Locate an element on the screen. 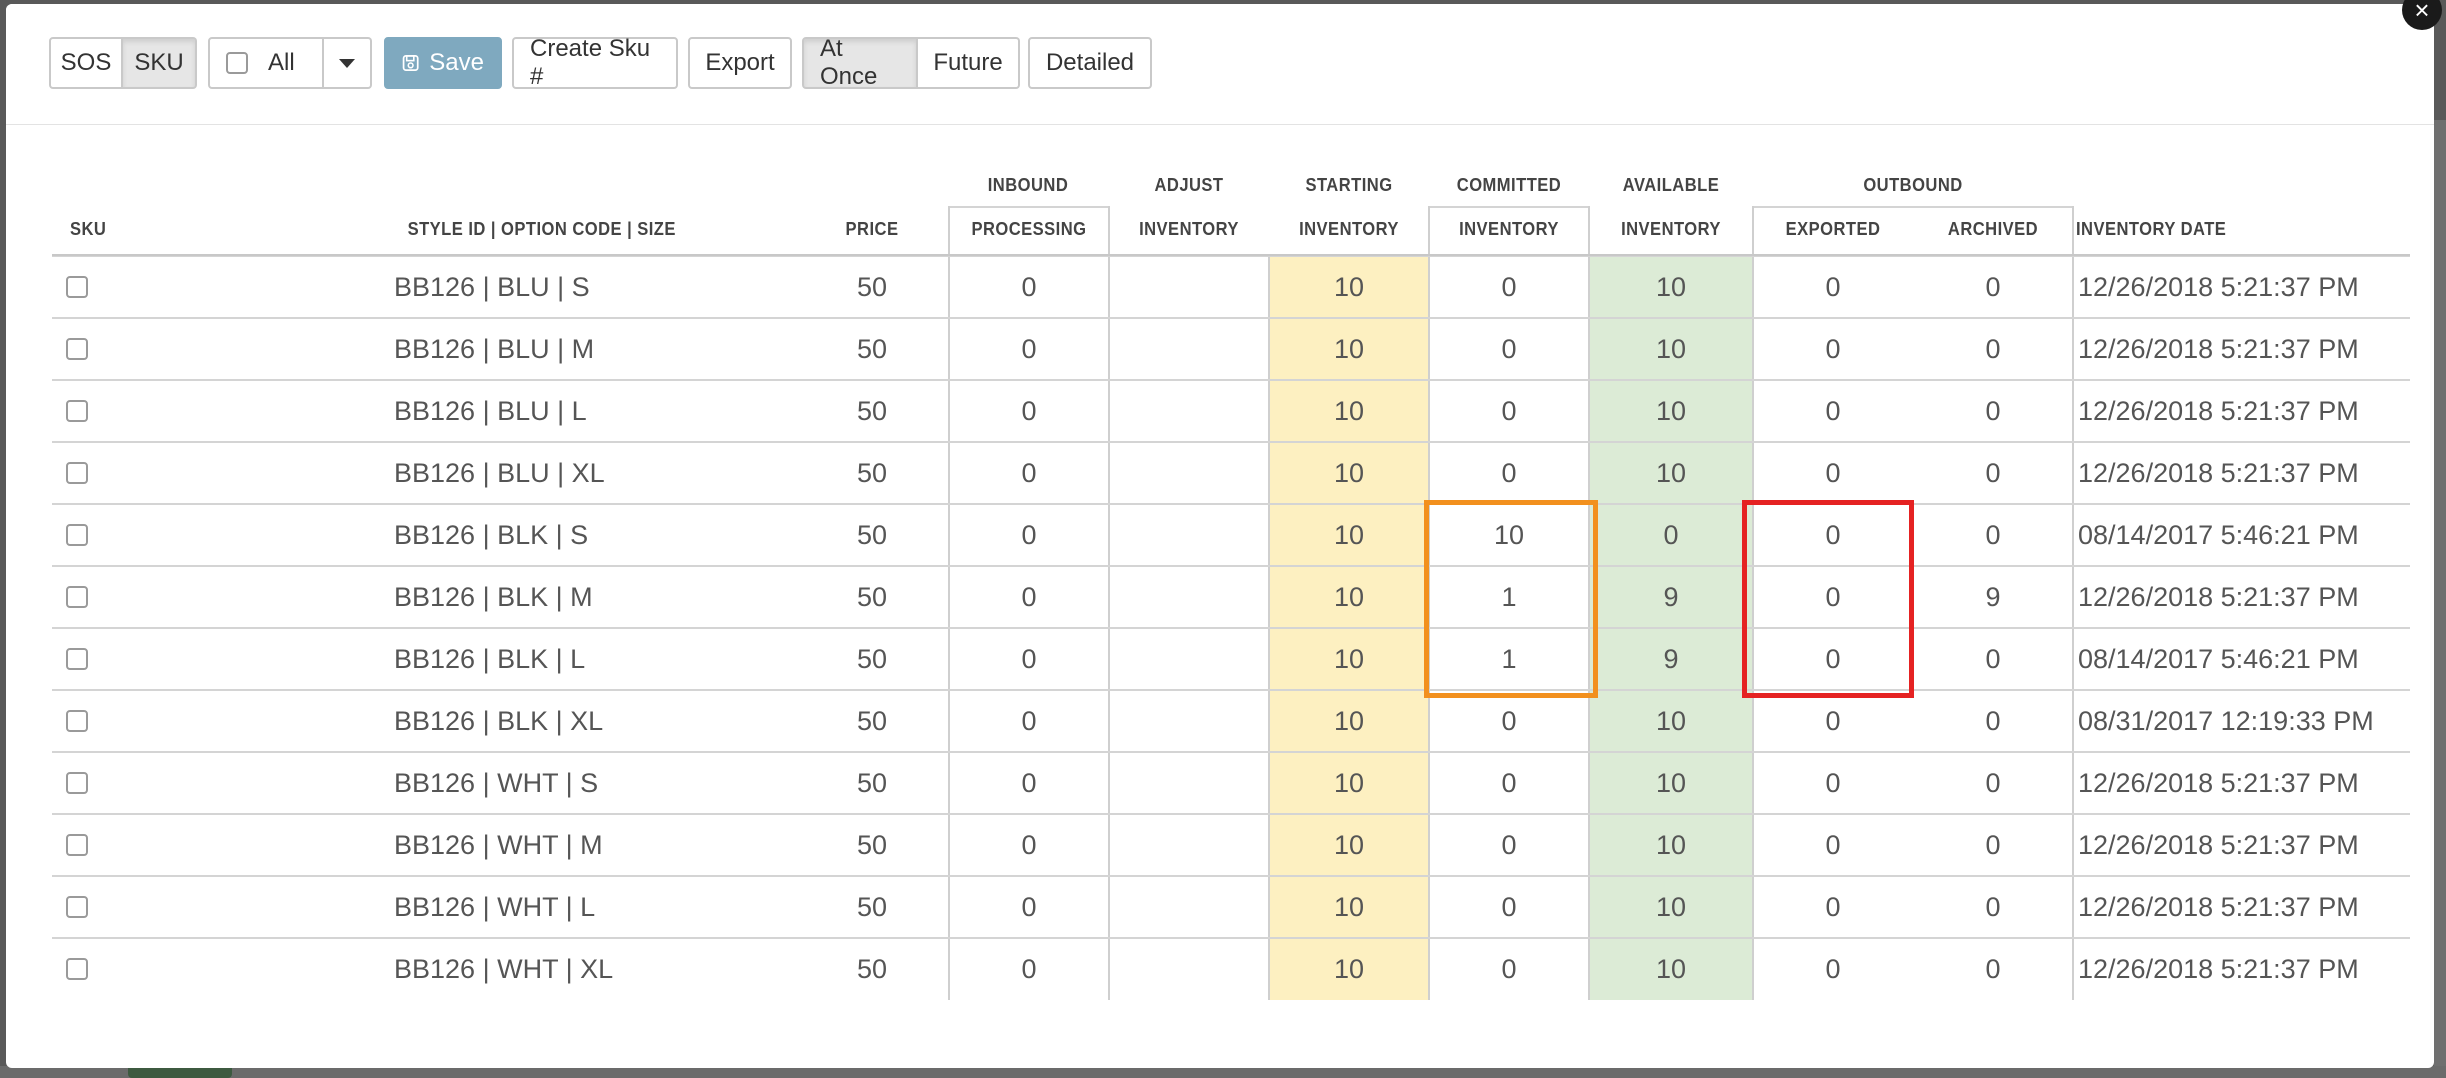  timing-toggle-group: At Once Future is located at coordinates (911, 62).